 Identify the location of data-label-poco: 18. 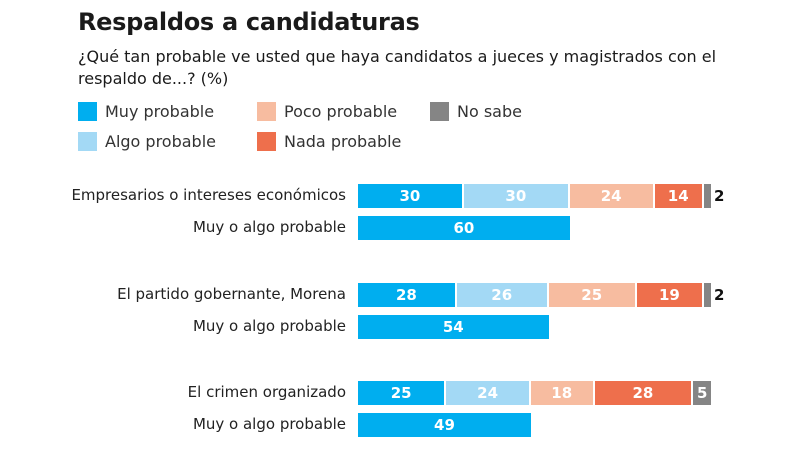
(562, 393).